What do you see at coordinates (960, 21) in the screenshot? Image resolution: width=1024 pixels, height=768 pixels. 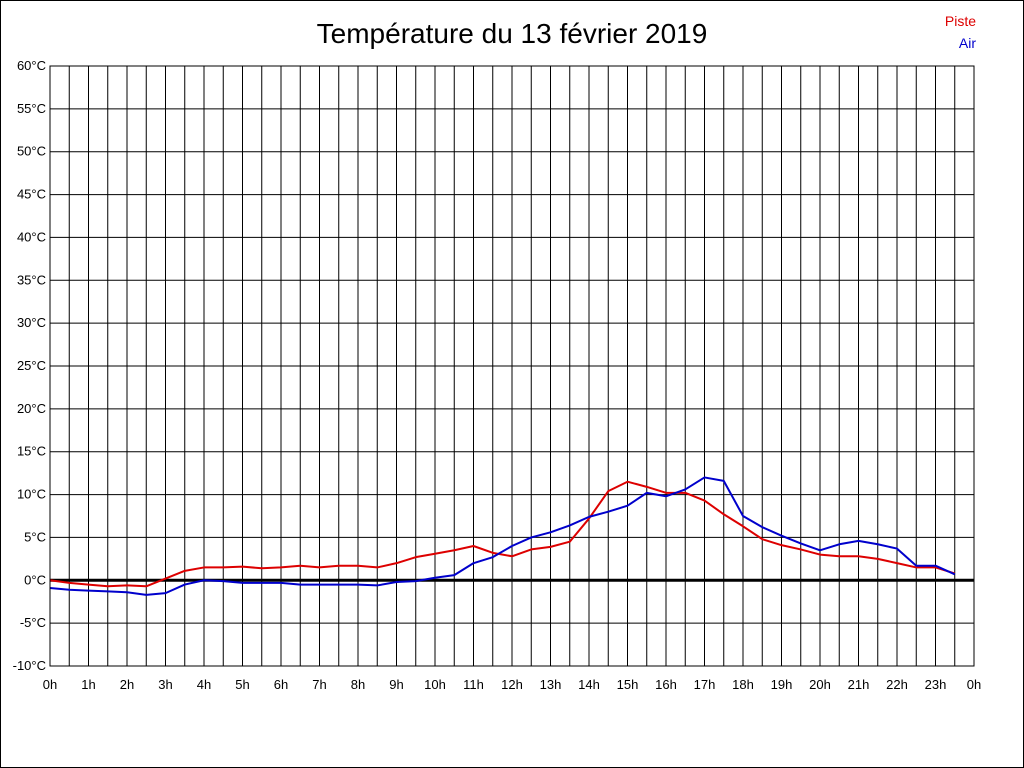 I see `legend-entry-piste: Piste` at bounding box center [960, 21].